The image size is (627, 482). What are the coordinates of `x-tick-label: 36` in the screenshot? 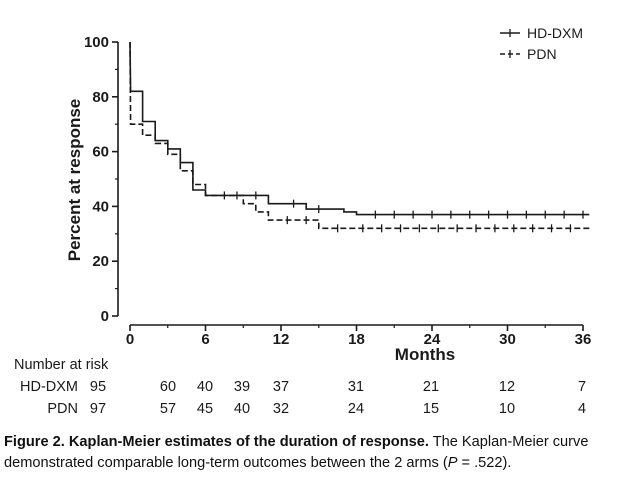 It's located at (583, 339).